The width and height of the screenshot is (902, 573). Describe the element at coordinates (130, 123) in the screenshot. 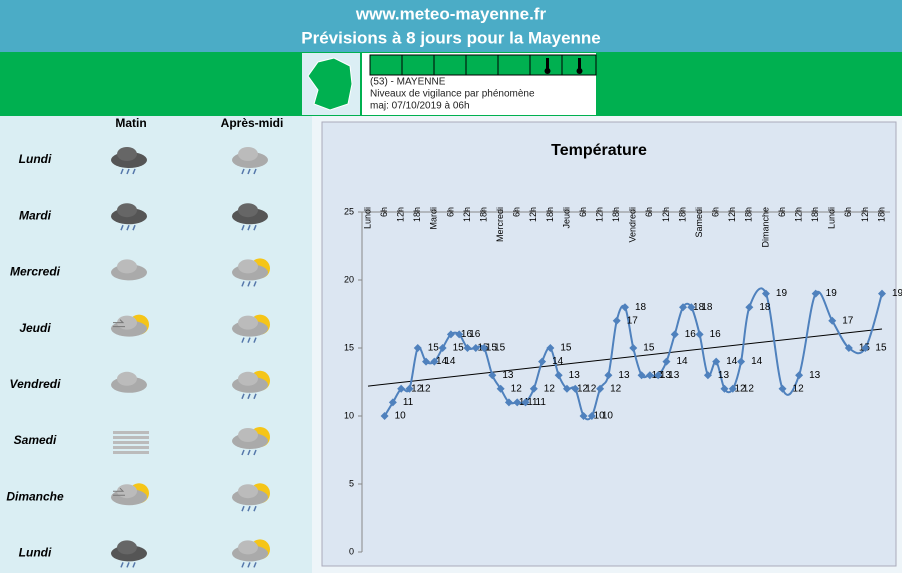

I see `column-header: Matin` at that location.